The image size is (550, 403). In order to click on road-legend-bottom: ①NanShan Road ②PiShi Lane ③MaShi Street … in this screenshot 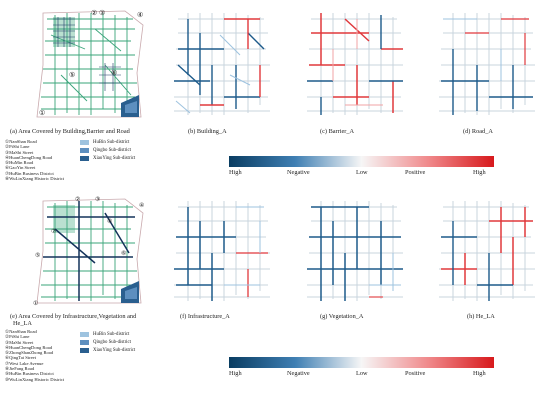, I will do `click(34, 355)`.